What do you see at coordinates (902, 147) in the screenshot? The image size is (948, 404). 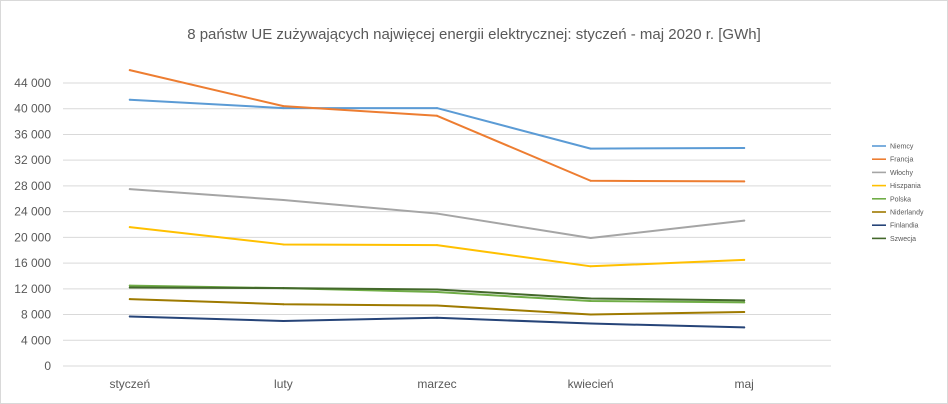 I see `legend-label: Niemcy` at bounding box center [902, 147].